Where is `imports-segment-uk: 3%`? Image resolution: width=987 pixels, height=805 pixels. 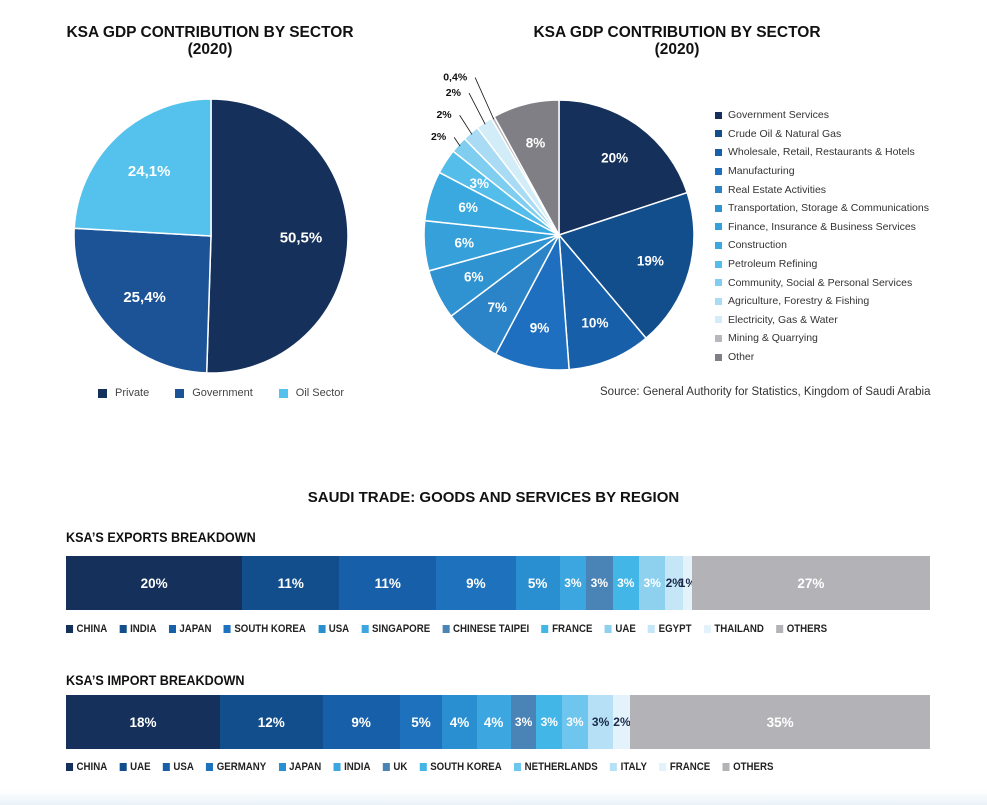
imports-segment-uk: 3% is located at coordinates (523, 722).